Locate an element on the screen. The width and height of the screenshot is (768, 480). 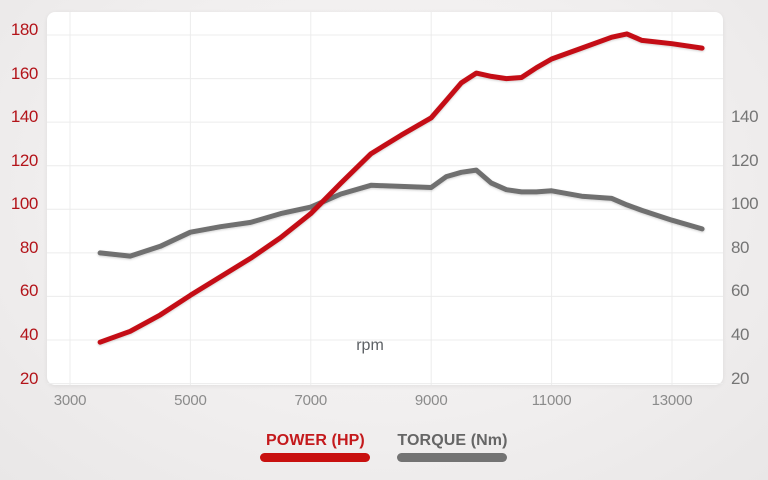
y-axis-left-tick-label: 20 is located at coordinates (29, 378).